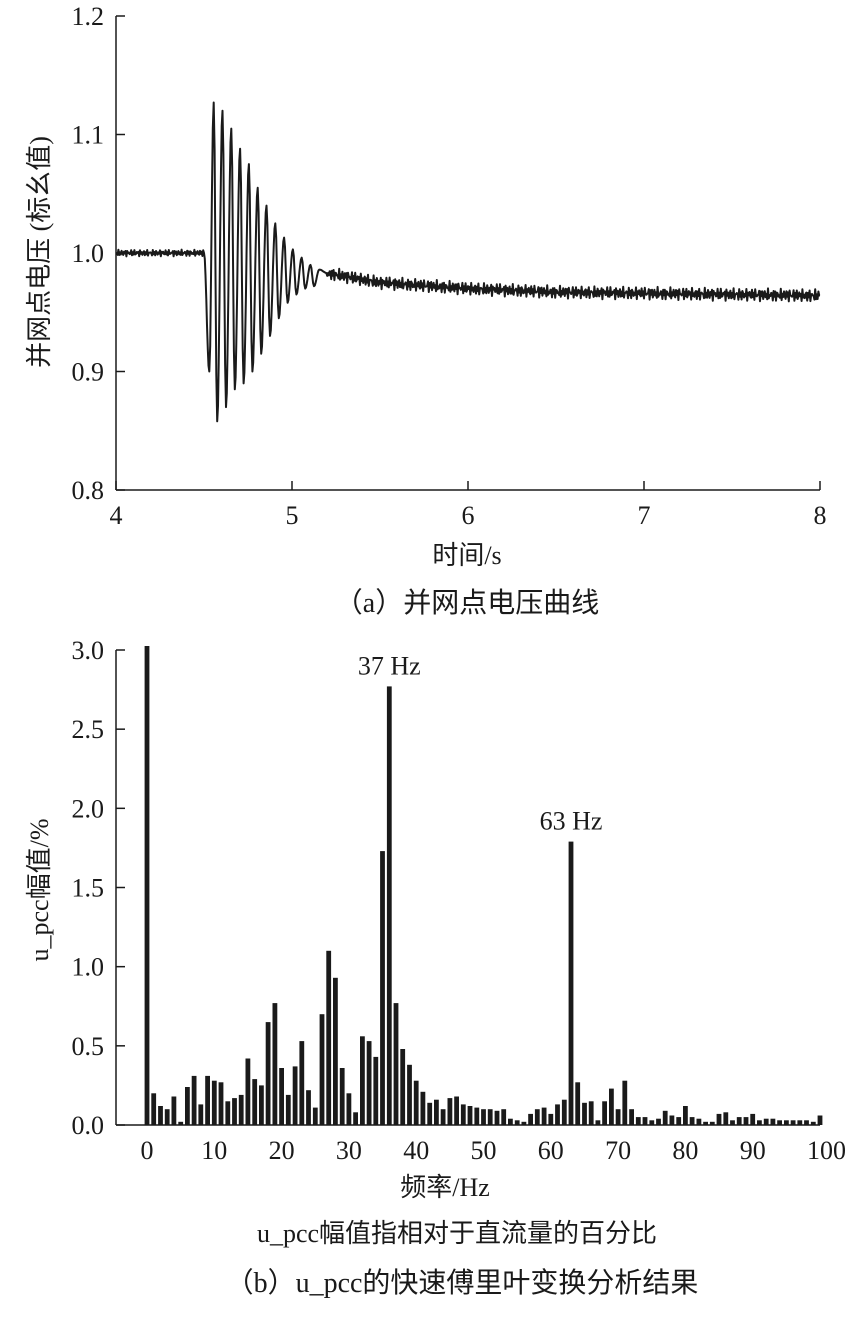 This screenshot has width=862, height=1319. Describe the element at coordinates (88, 135) in the screenshot. I see `voltage-y-tick-label: 1.1` at that location.